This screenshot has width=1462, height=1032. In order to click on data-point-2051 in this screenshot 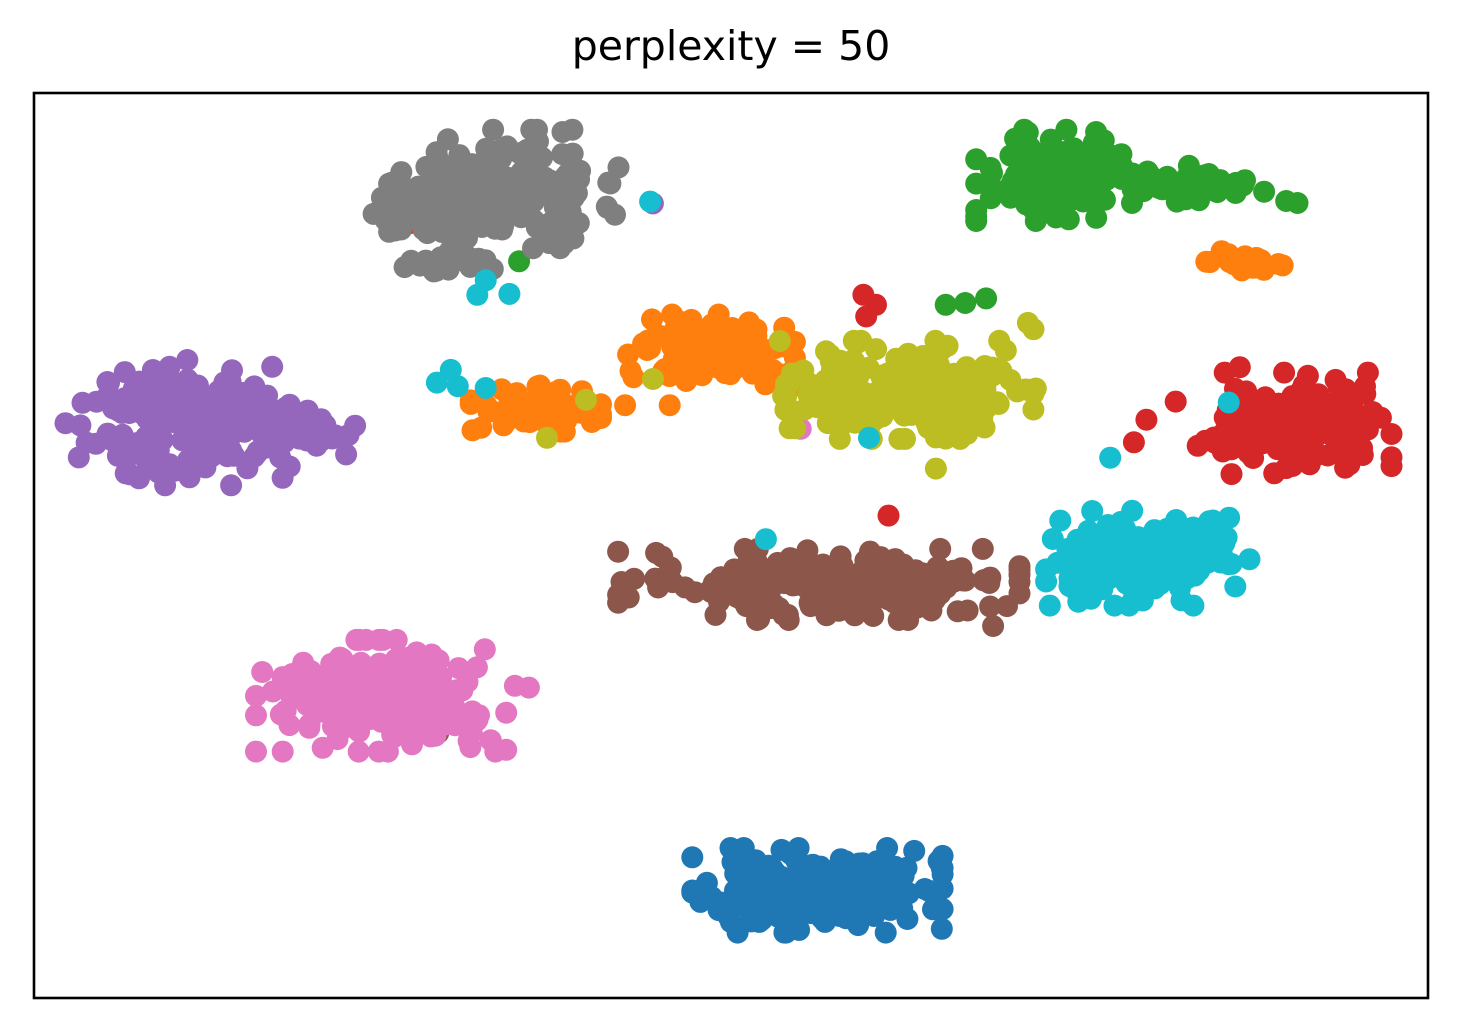, I will do `click(1033, 329)`.